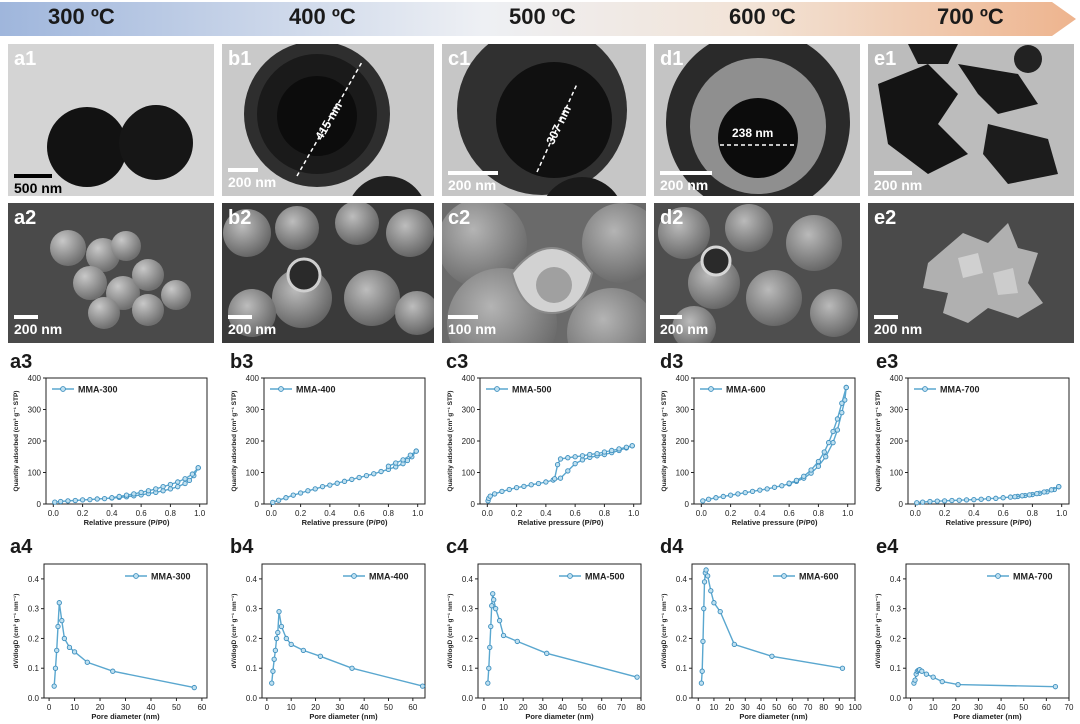 This screenshot has height=724, width=1080. What do you see at coordinates (252, 668) in the screenshot?
I see `y-tick-label: 0.1` at bounding box center [252, 668].